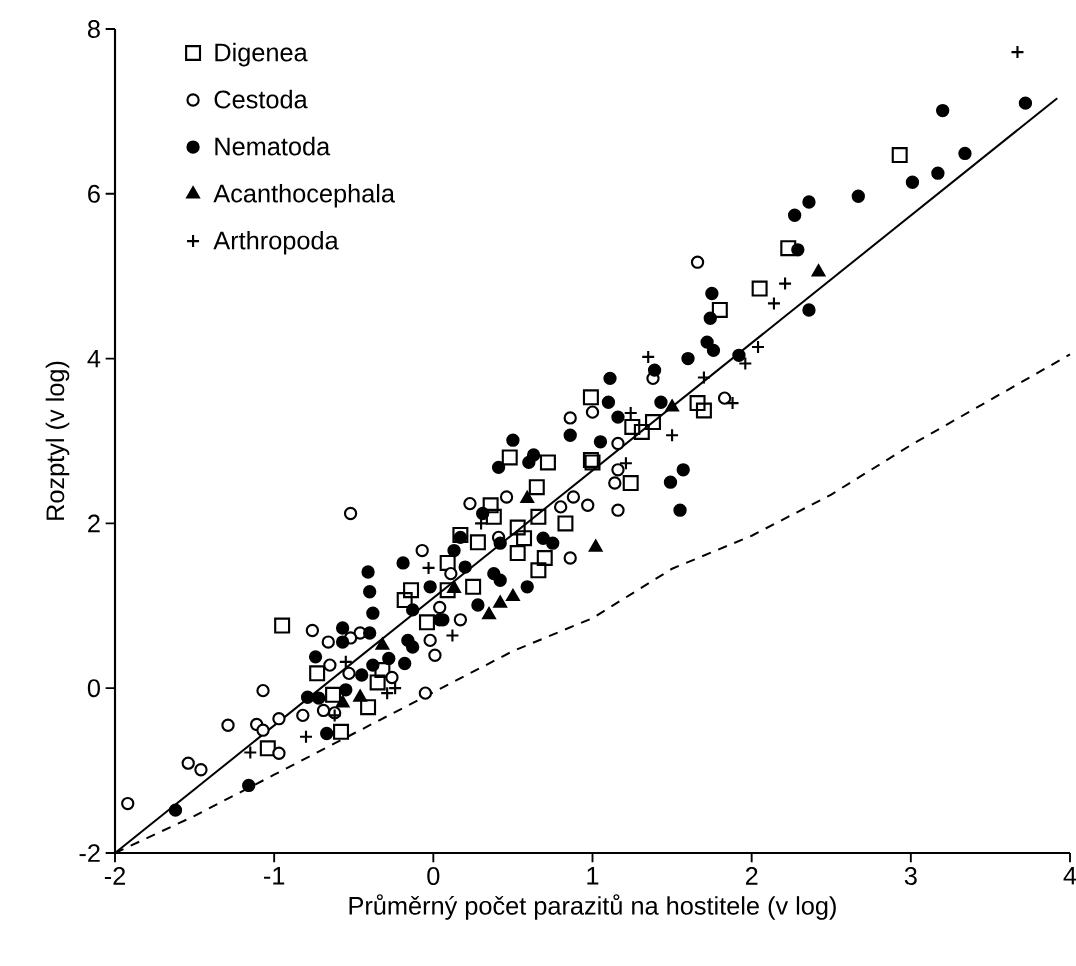 The height and width of the screenshot is (966, 1076). I want to click on legend-label: Arthropoda, so click(276, 242).